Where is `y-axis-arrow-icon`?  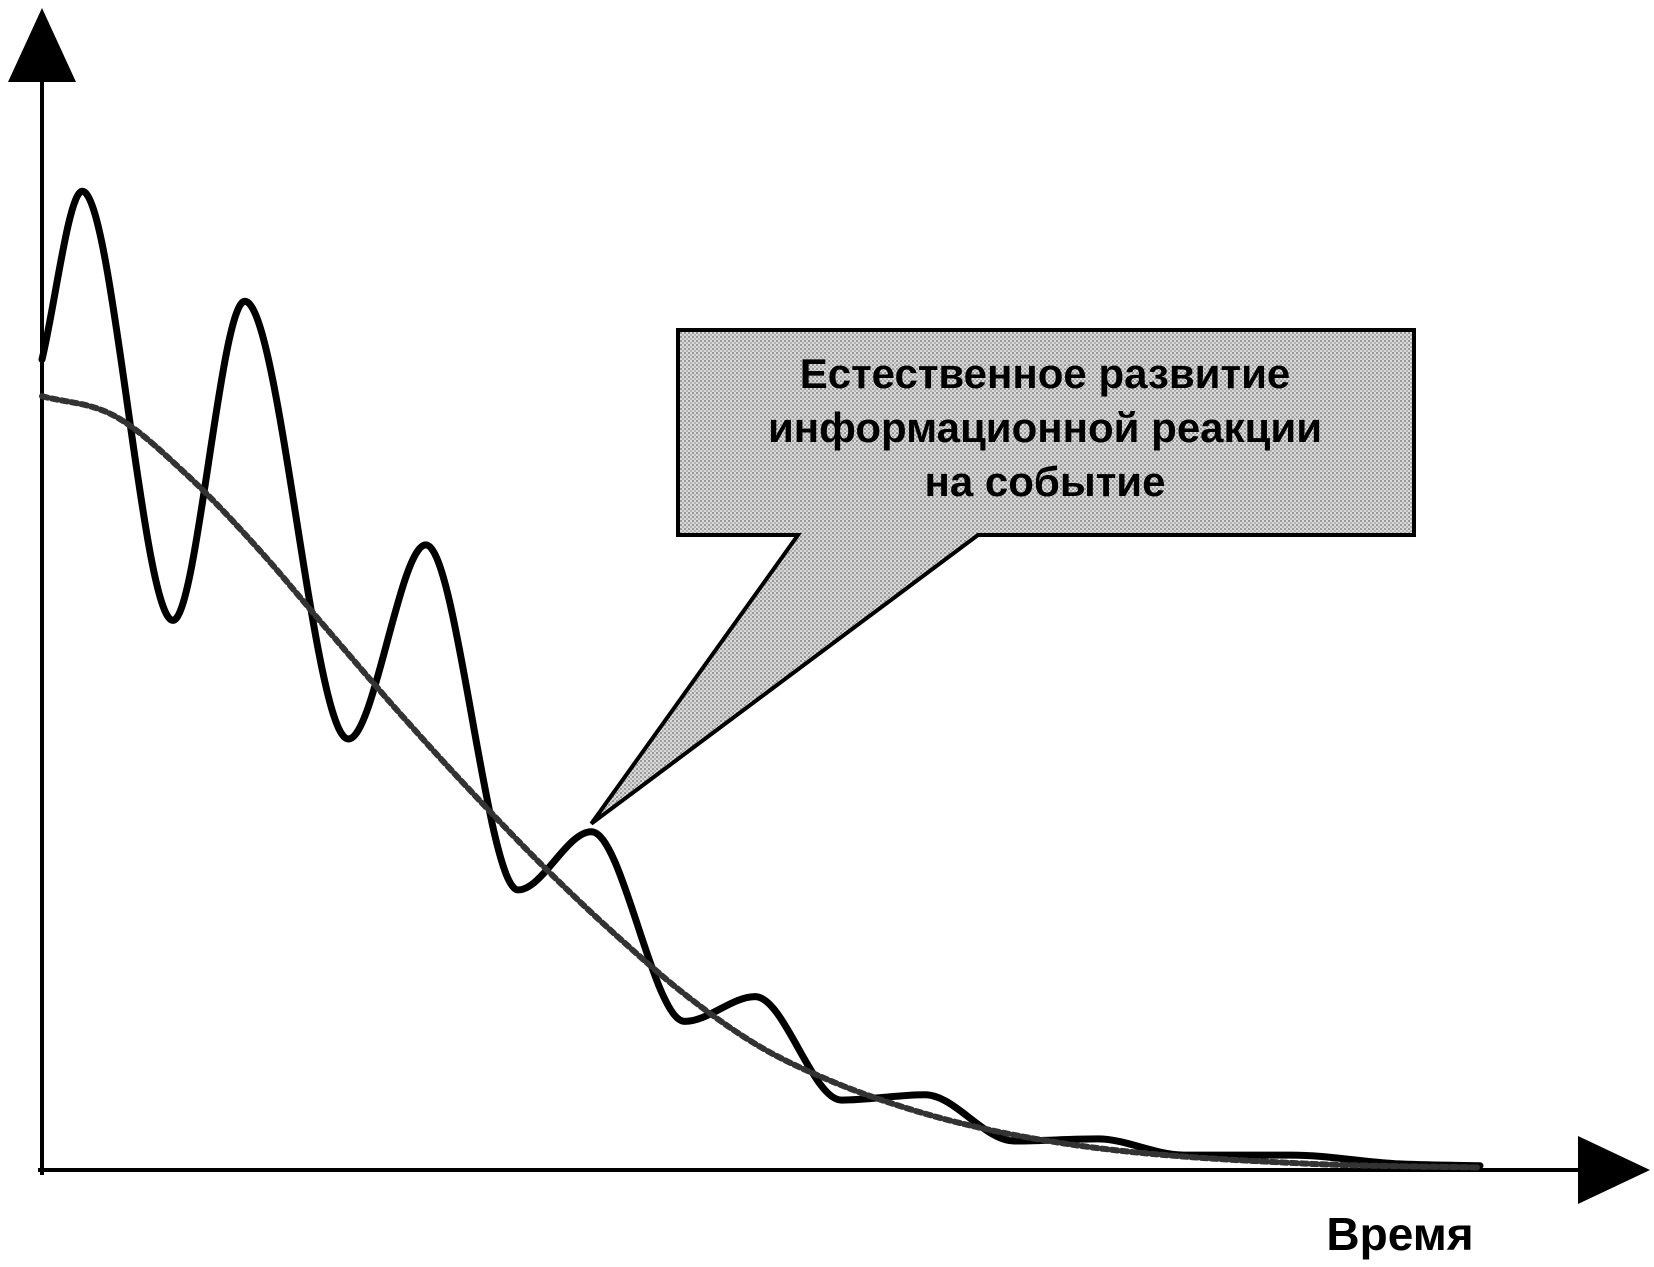
y-axis-arrow-icon is located at coordinates (42, 45).